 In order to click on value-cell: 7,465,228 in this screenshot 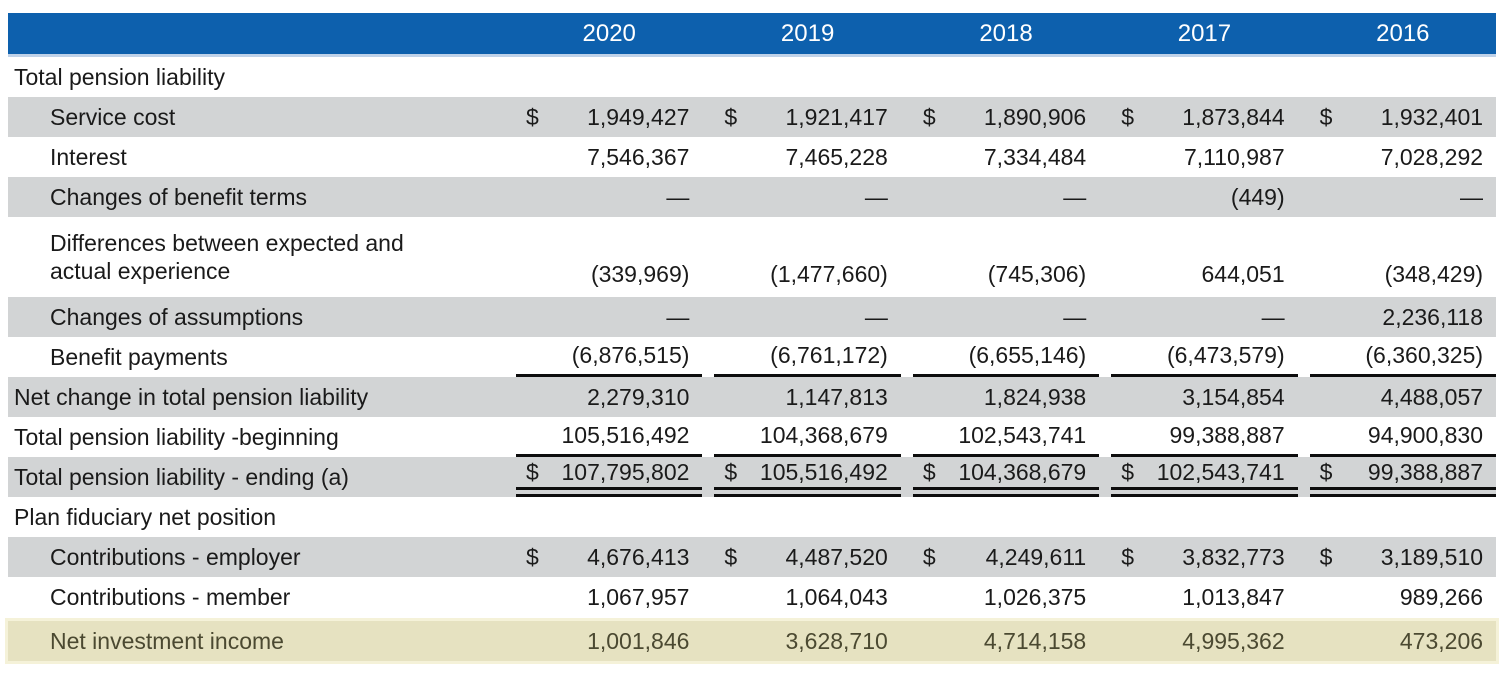, I will do `click(836, 156)`.